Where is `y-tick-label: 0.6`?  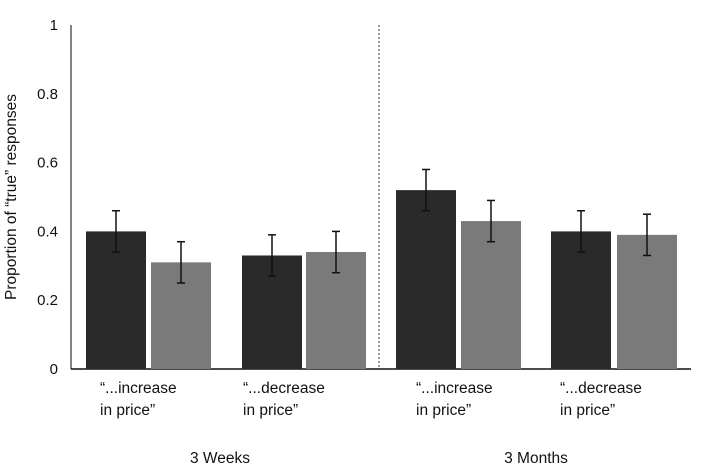
y-tick-label: 0.6 is located at coordinates (47, 163).